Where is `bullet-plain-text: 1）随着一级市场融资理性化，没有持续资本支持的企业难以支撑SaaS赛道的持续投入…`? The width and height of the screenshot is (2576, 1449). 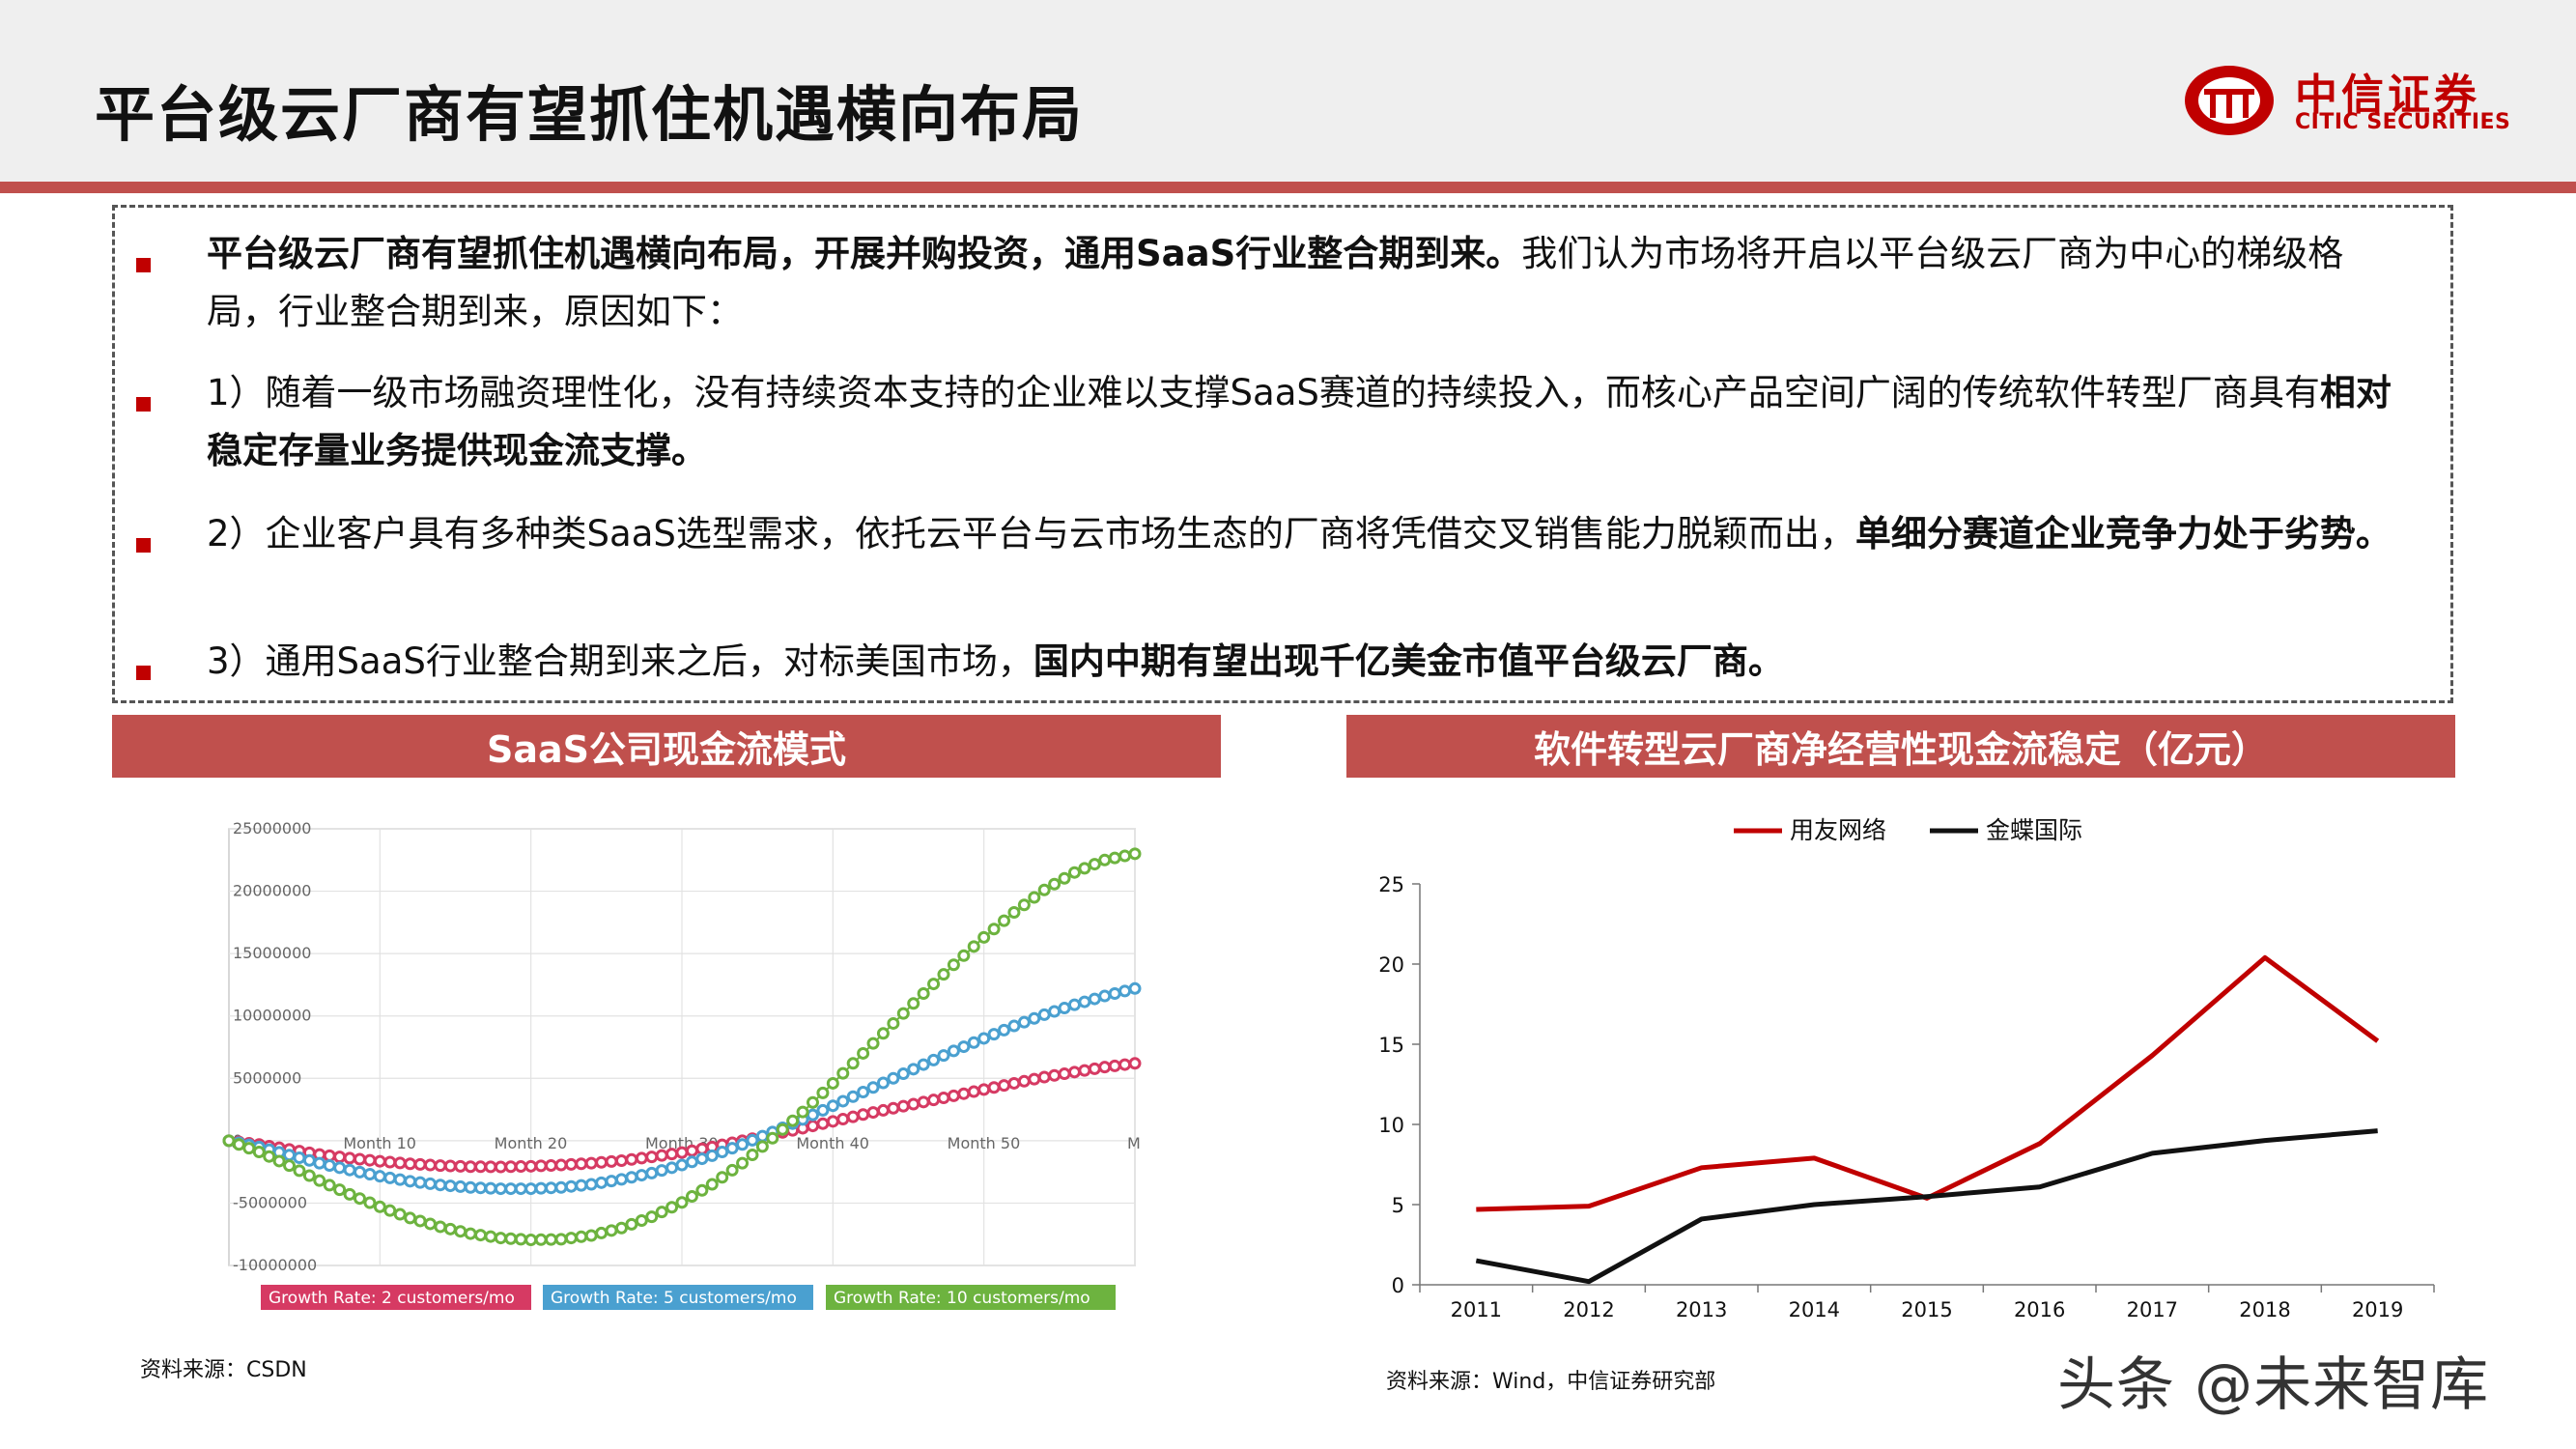
bullet-plain-text: 1）随着一级市场融资理性化，没有持续资本支持的企业难以支撑SaaS赛道的持续投入… is located at coordinates (1263, 392).